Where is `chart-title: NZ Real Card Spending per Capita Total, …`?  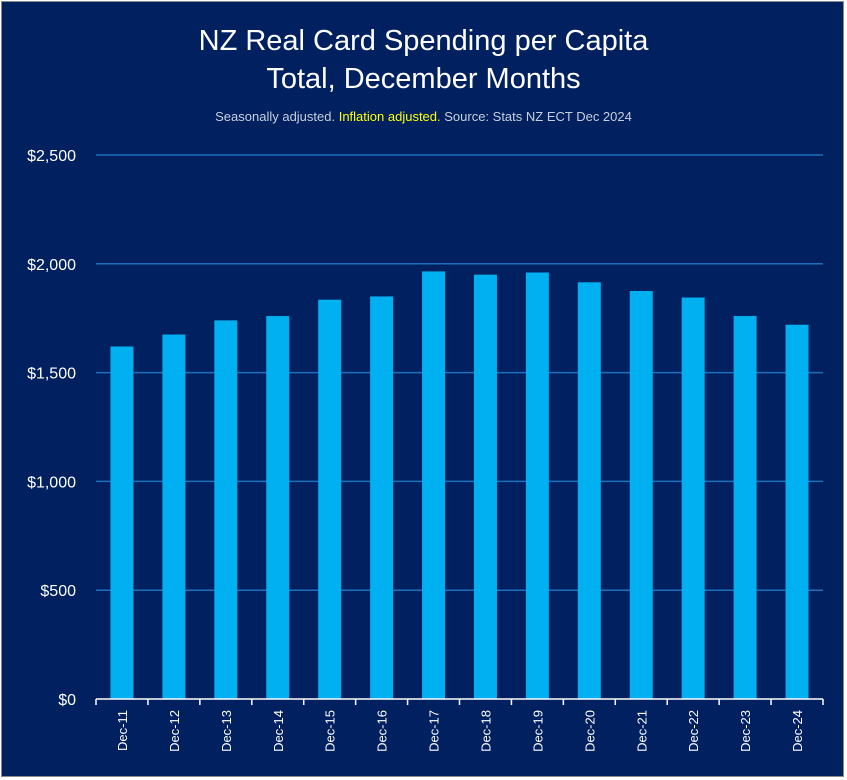 chart-title: NZ Real Card Spending per Capita Total, … is located at coordinates (423, 60).